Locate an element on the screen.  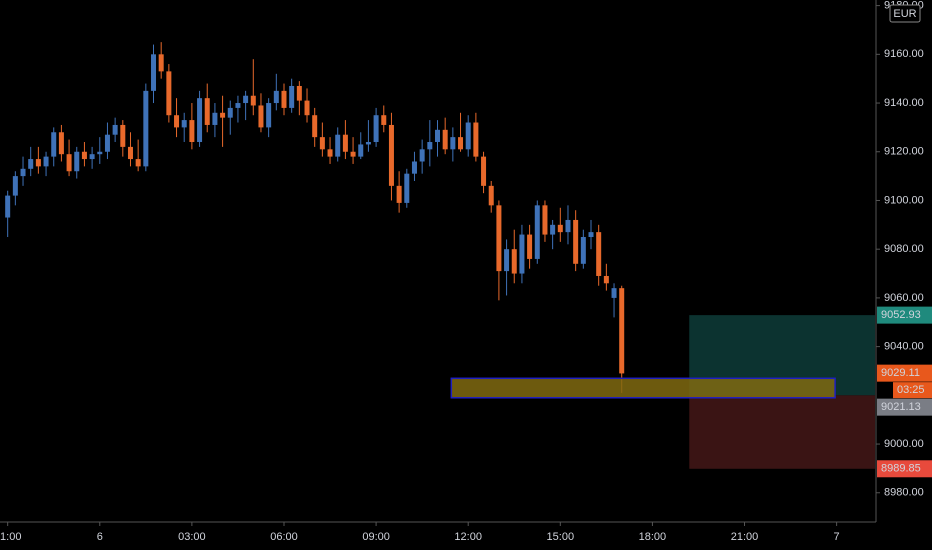
price-label: 8989.85 is located at coordinates (901, 469).